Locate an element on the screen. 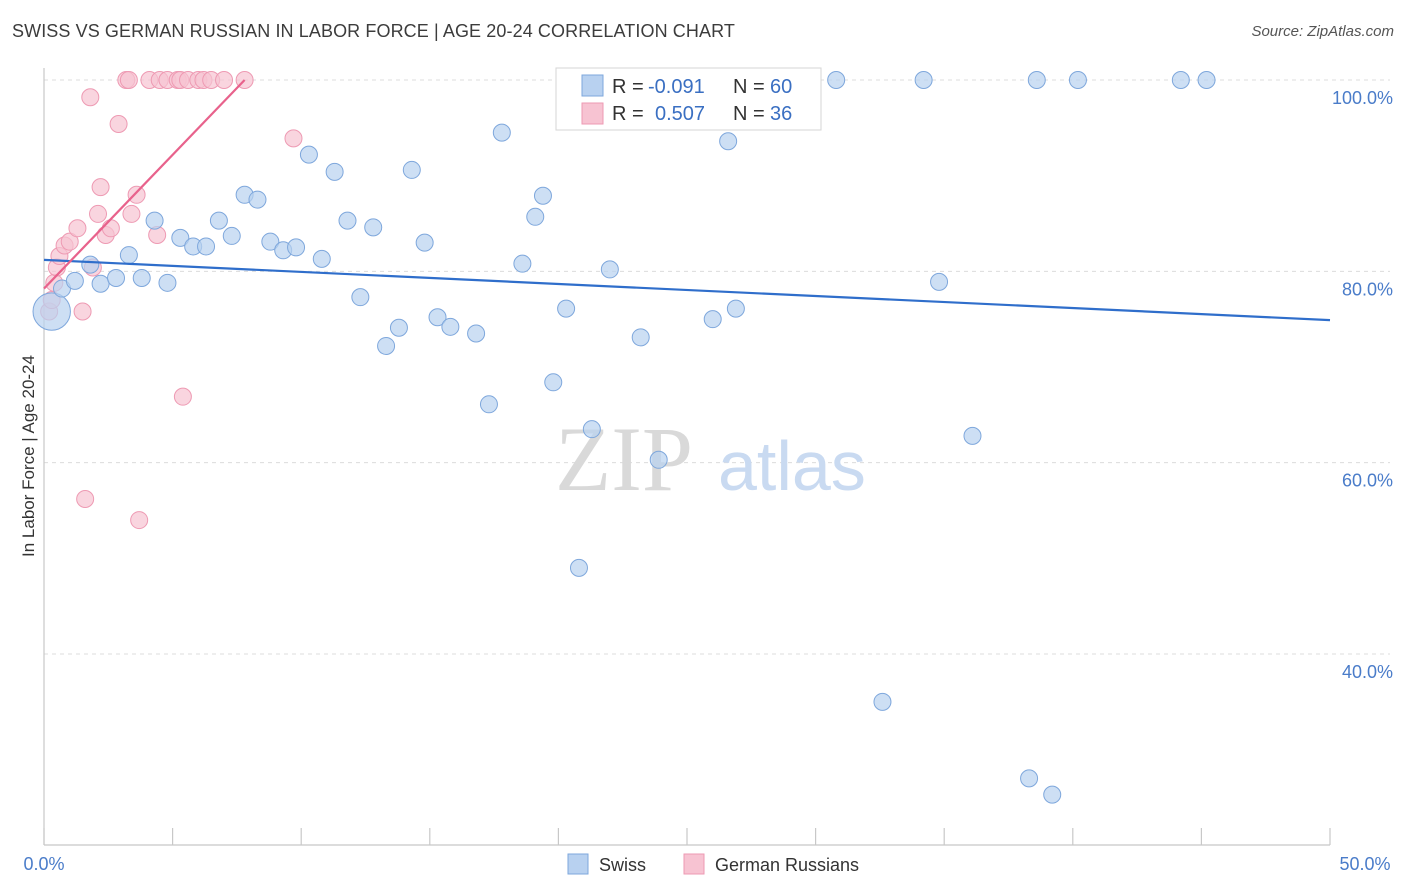 The width and height of the screenshot is (1406, 892). gr-r-value: 0.507 is located at coordinates (680, 114).